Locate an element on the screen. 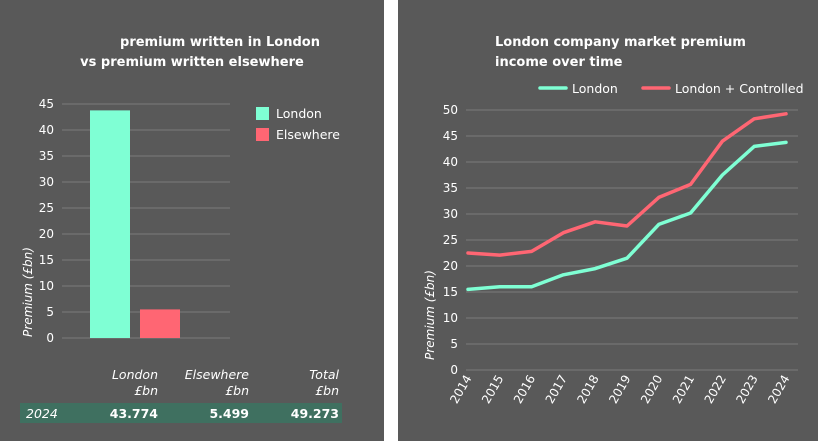 This screenshot has height=445, width=818. bar-y-tick-label: 40 is located at coordinates (46, 130).